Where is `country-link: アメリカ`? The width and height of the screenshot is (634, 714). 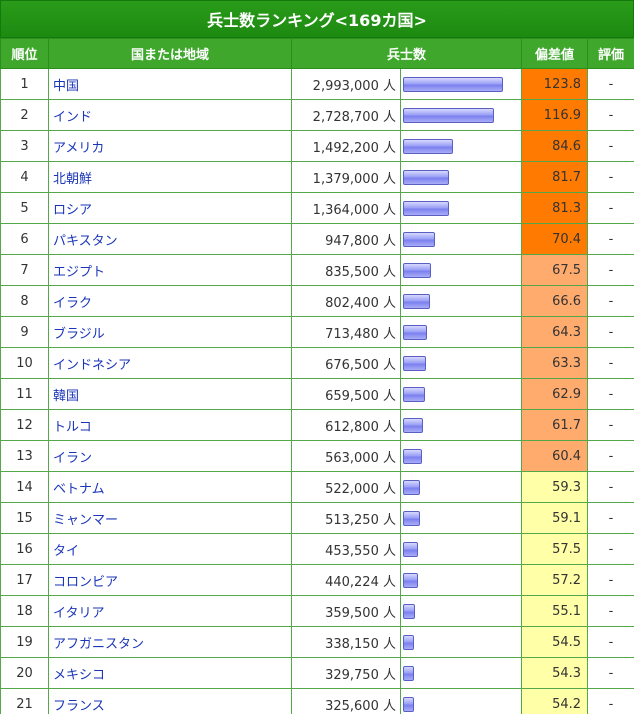
country-link: アメリカ is located at coordinates (79, 148).